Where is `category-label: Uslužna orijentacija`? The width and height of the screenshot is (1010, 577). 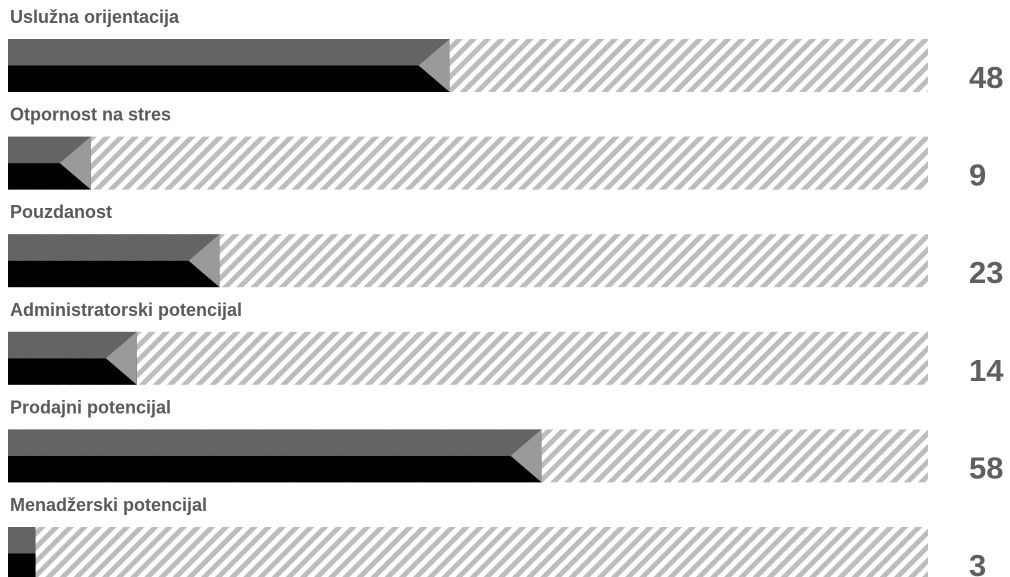
category-label: Uslužna orijentacija is located at coordinates (95, 17).